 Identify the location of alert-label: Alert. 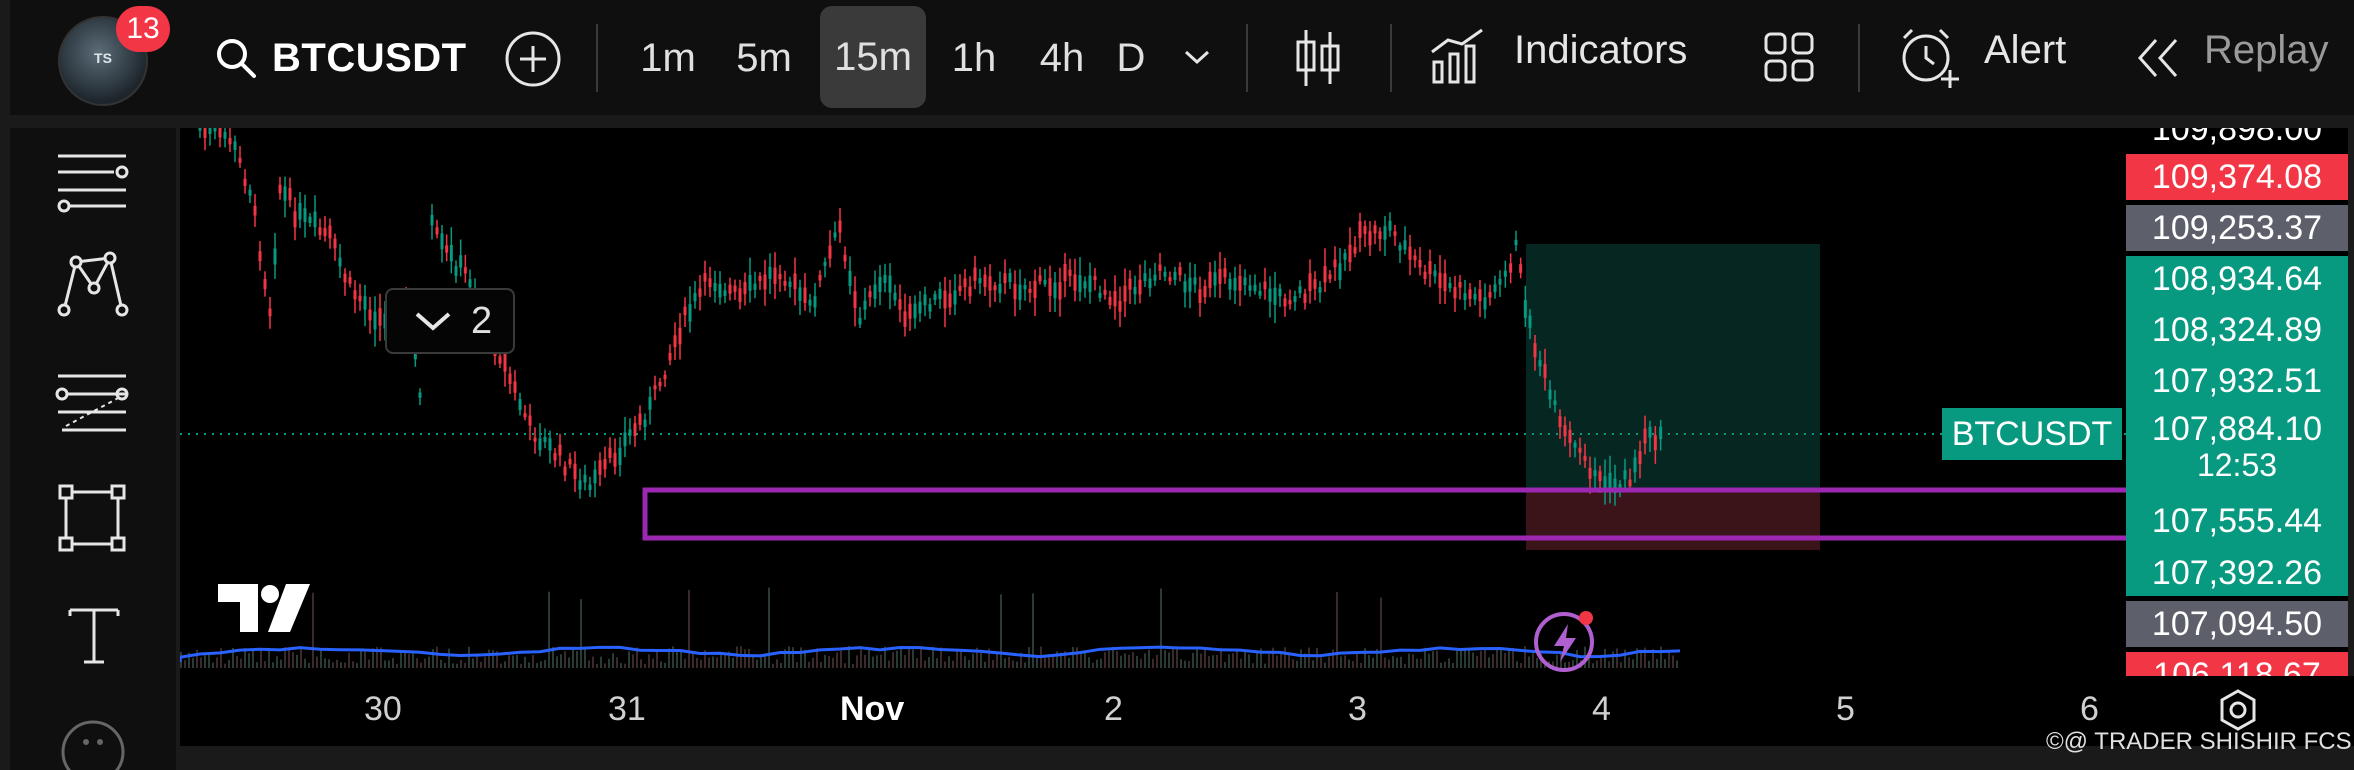
(2025, 50).